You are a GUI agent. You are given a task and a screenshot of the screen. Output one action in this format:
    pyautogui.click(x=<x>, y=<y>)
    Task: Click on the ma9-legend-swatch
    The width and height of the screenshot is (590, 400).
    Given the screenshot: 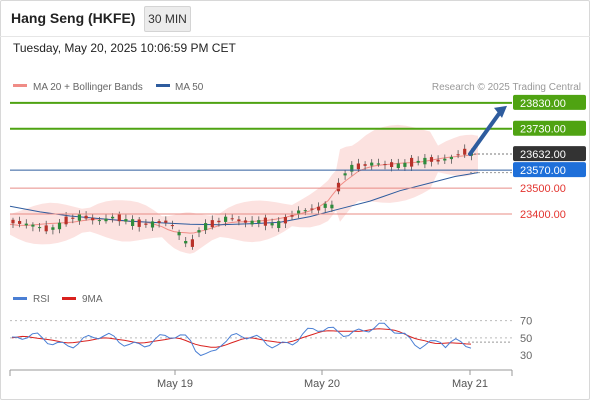 What is the action you would take?
    pyautogui.click(x=69, y=298)
    